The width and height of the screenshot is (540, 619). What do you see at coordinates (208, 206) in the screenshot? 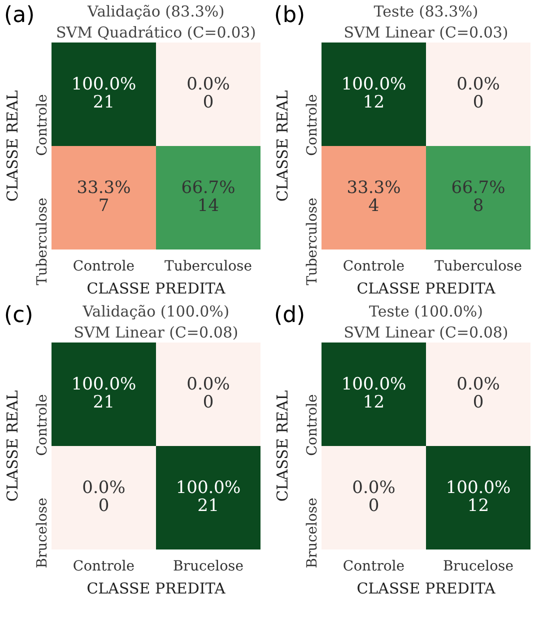
I see `annotation: 14` at bounding box center [208, 206].